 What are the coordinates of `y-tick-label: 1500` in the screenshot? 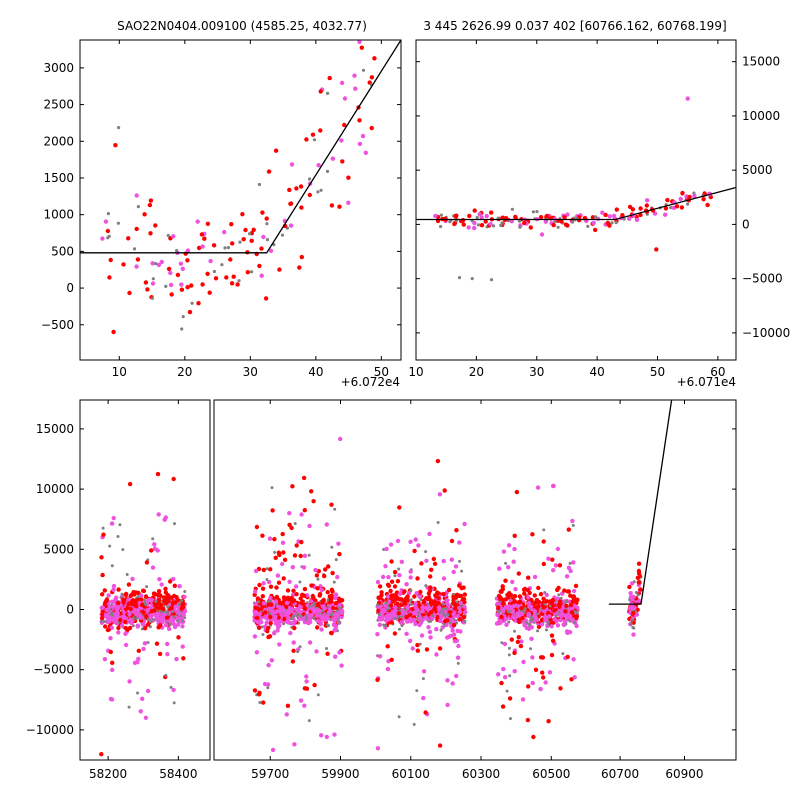 It's located at (58, 178).